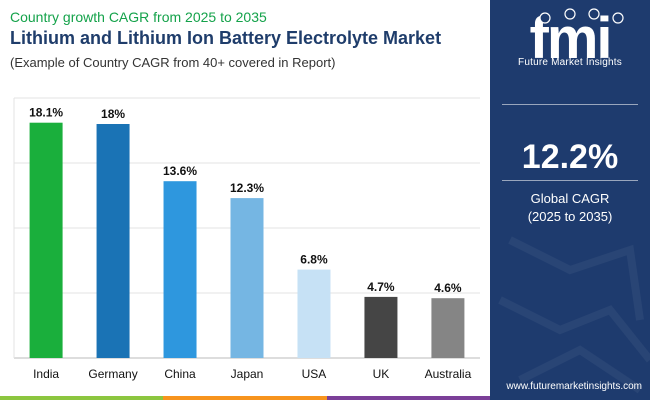 Image resolution: width=650 pixels, height=400 pixels. I want to click on data-label-japan: 12.3%, so click(247, 188).